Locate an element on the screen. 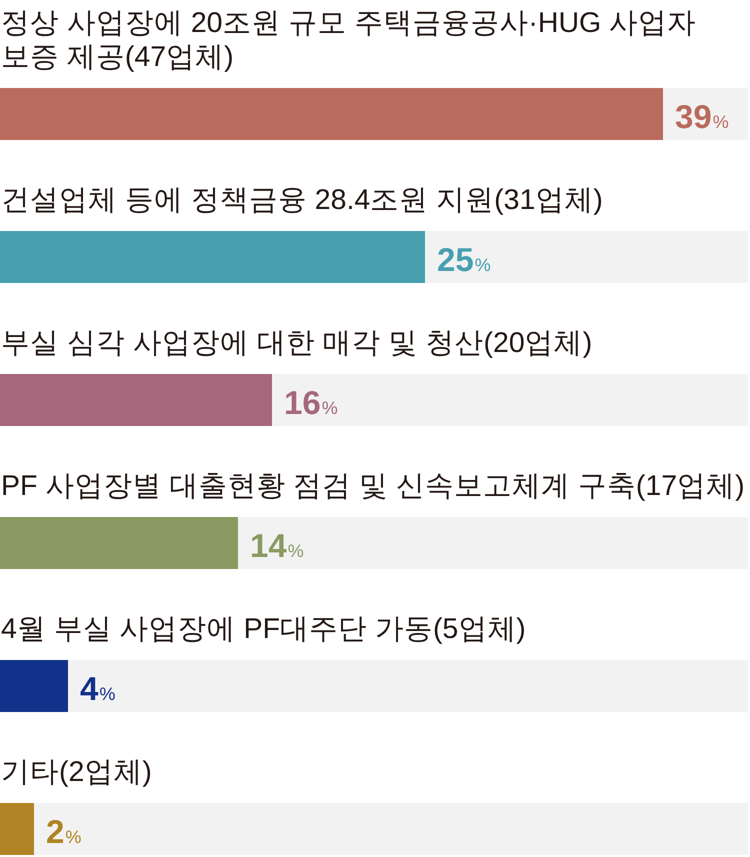 Image resolution: width=750 pixels, height=857 pixels. data-label: 25% is located at coordinates (464, 259).